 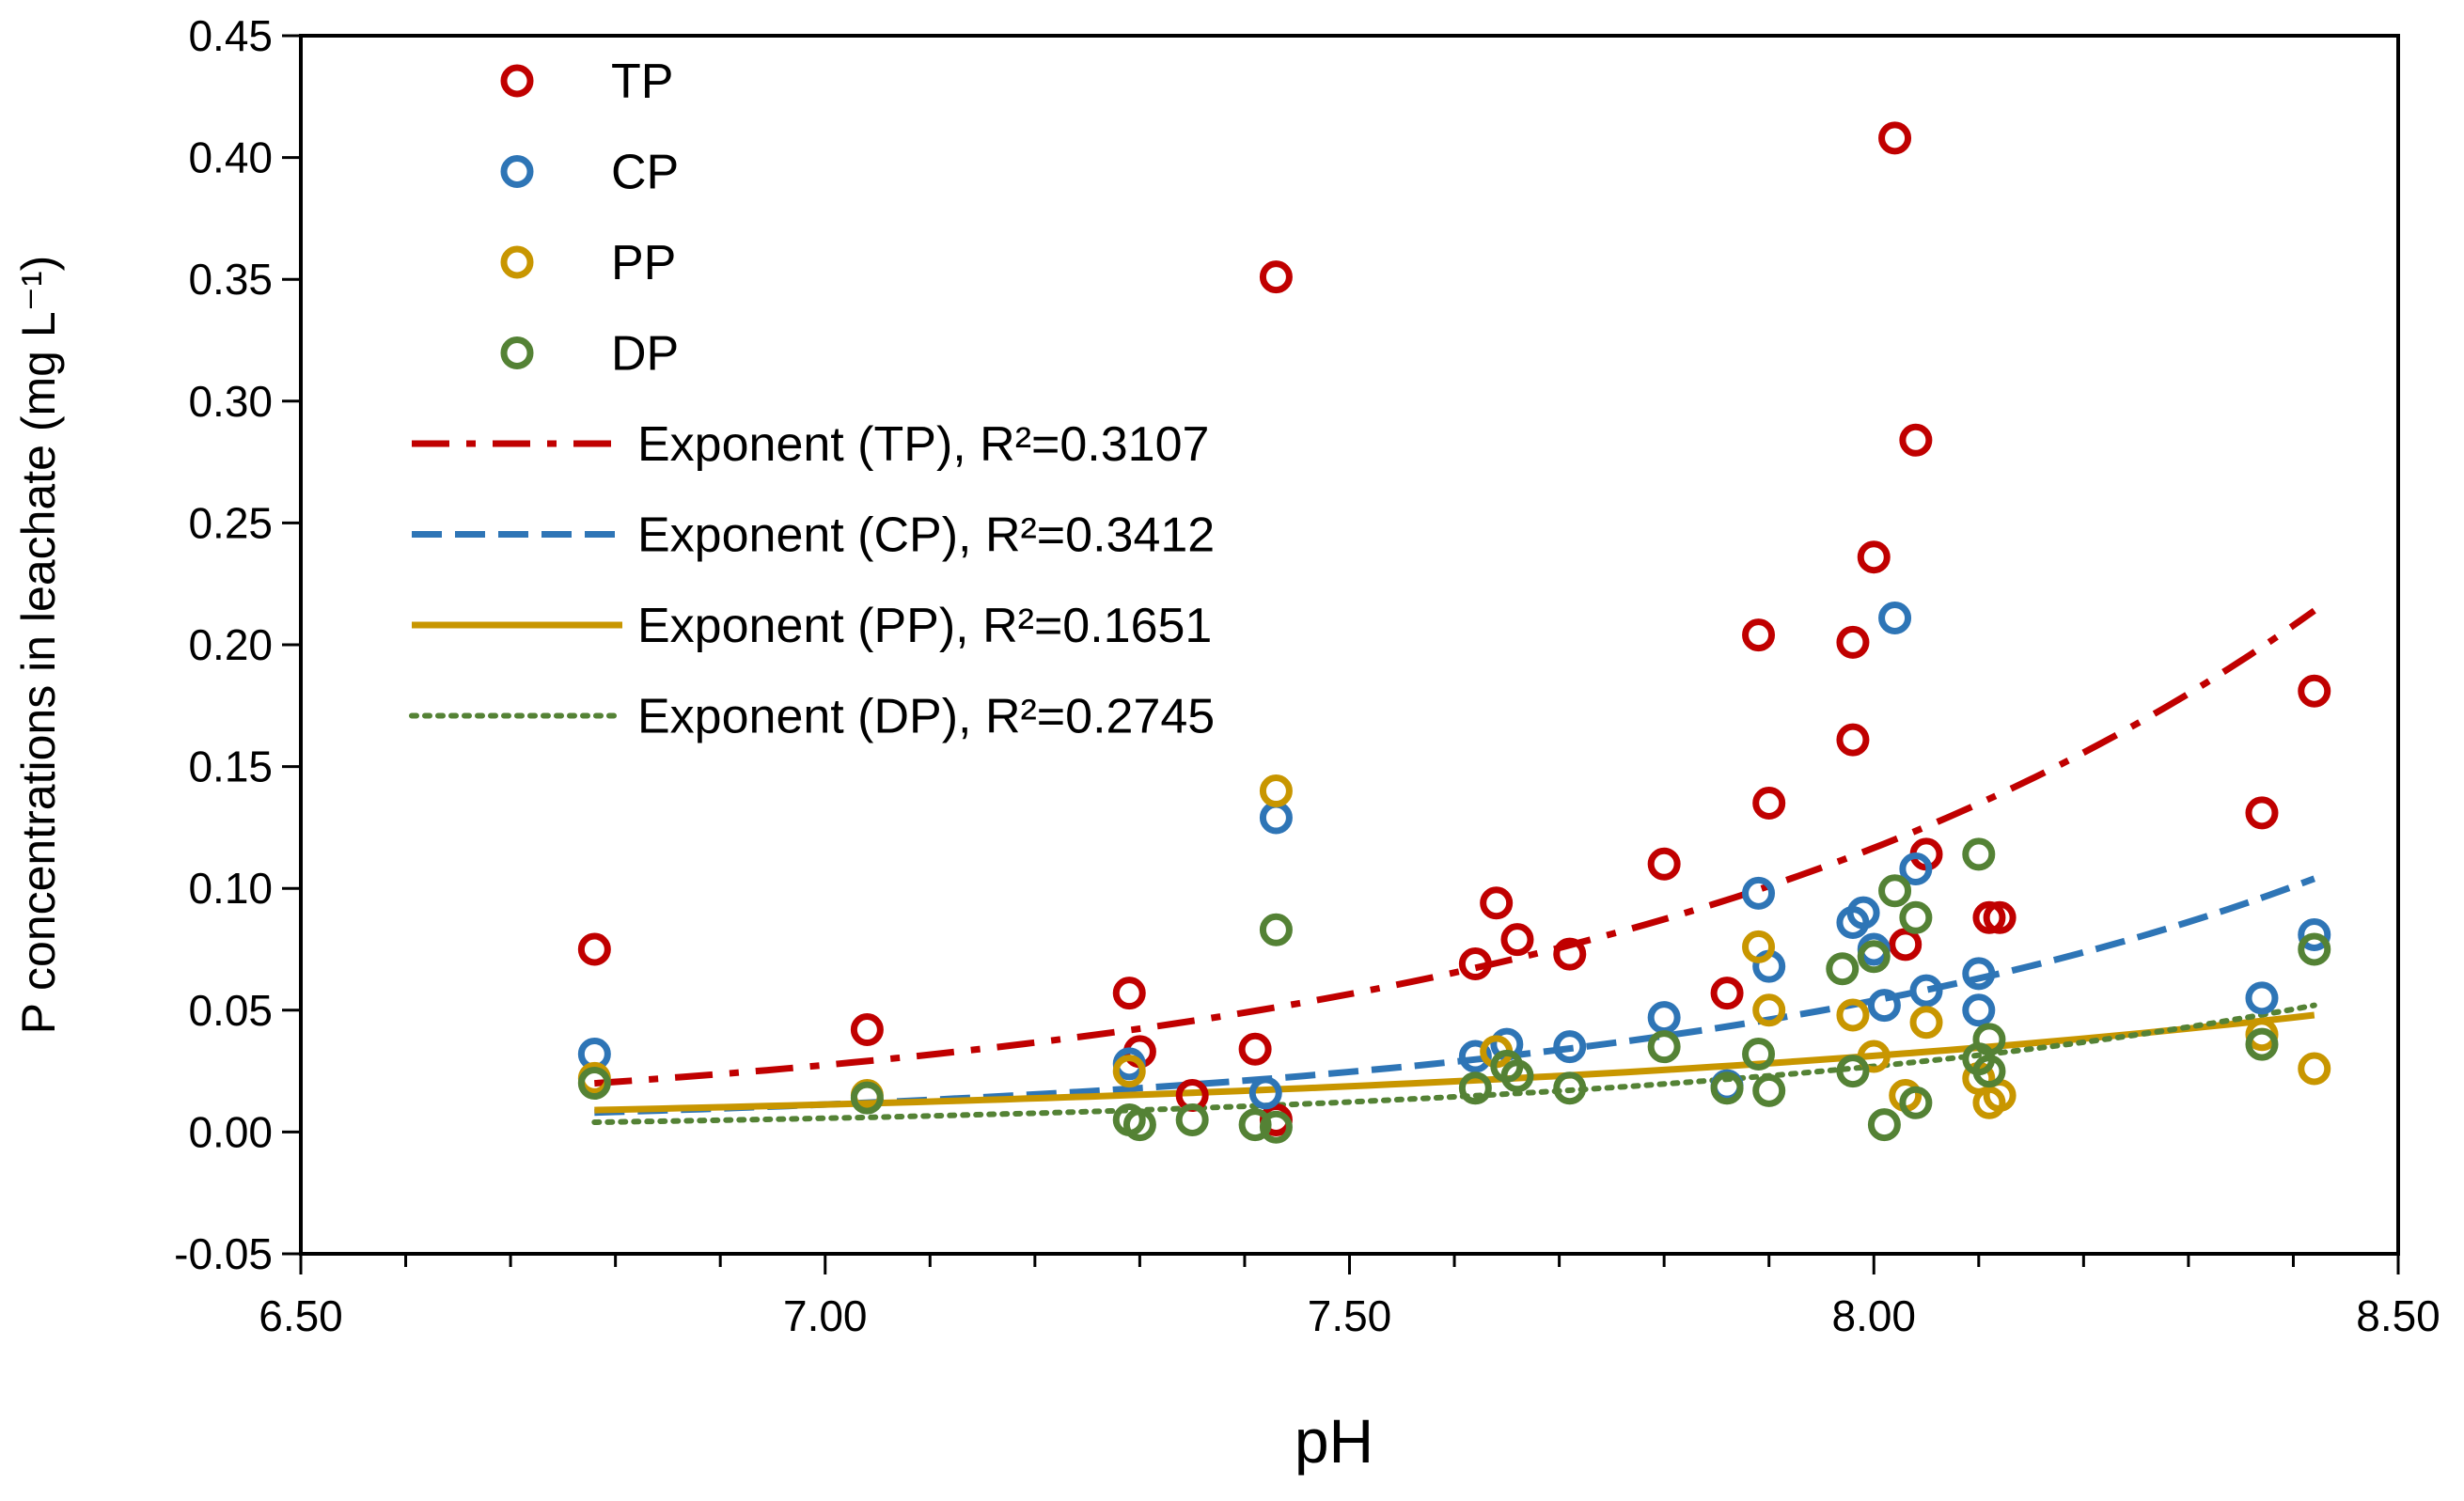 I want to click on y-tick-label: 0.35, so click(x=231, y=279).